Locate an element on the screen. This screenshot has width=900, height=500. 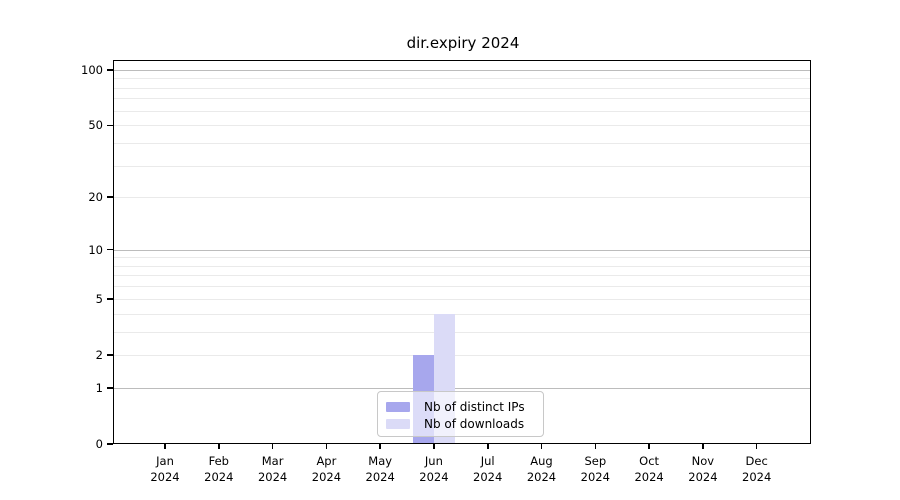
x-tick-label-mar: Mar 2024 is located at coordinates (272, 469).